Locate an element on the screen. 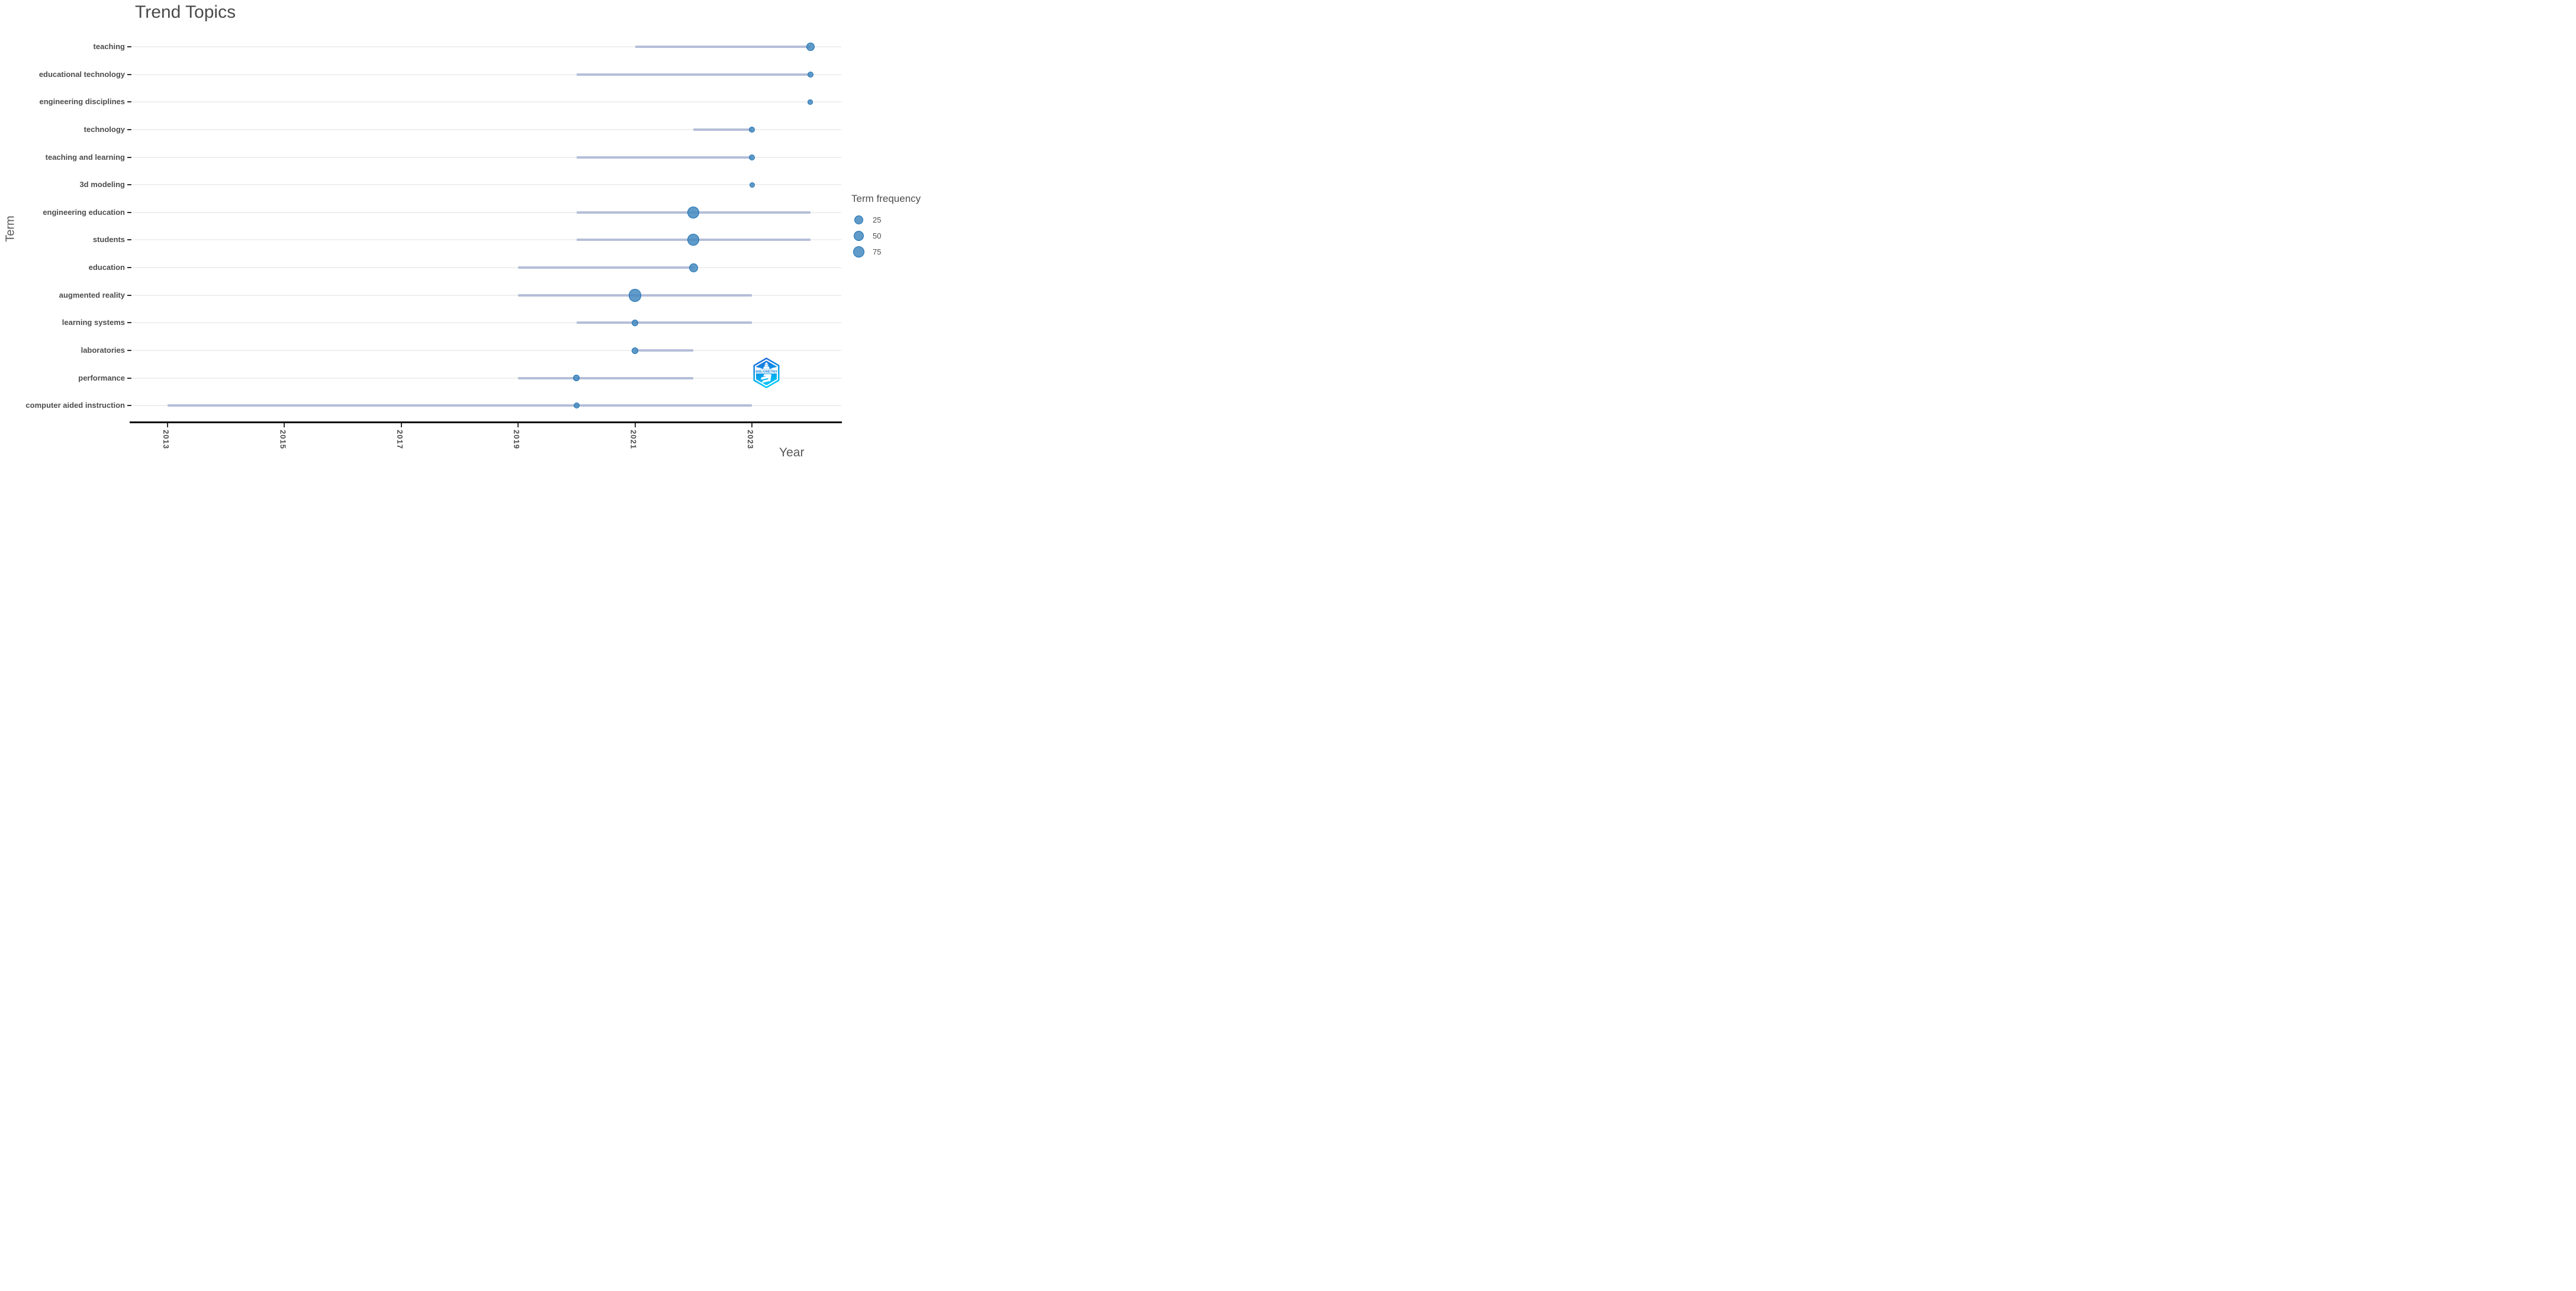 The height and width of the screenshot is (1291, 2576). bibliometrix-logo-svg: BIBLIOMETRIX is located at coordinates (766, 373).